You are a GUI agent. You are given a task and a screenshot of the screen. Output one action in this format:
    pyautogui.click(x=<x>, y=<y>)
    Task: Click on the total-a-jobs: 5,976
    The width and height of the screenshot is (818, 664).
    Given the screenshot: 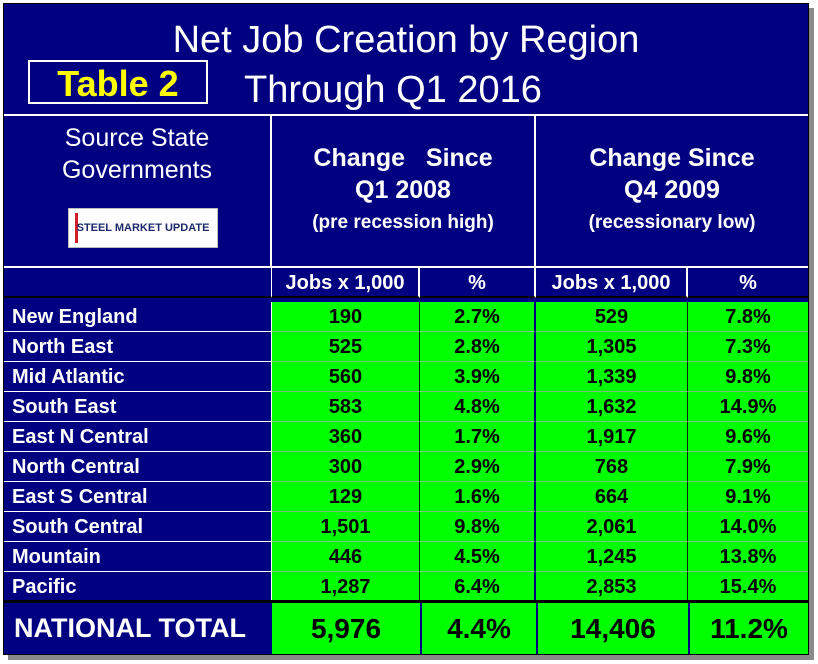 What is the action you would take?
    pyautogui.click(x=346, y=628)
    